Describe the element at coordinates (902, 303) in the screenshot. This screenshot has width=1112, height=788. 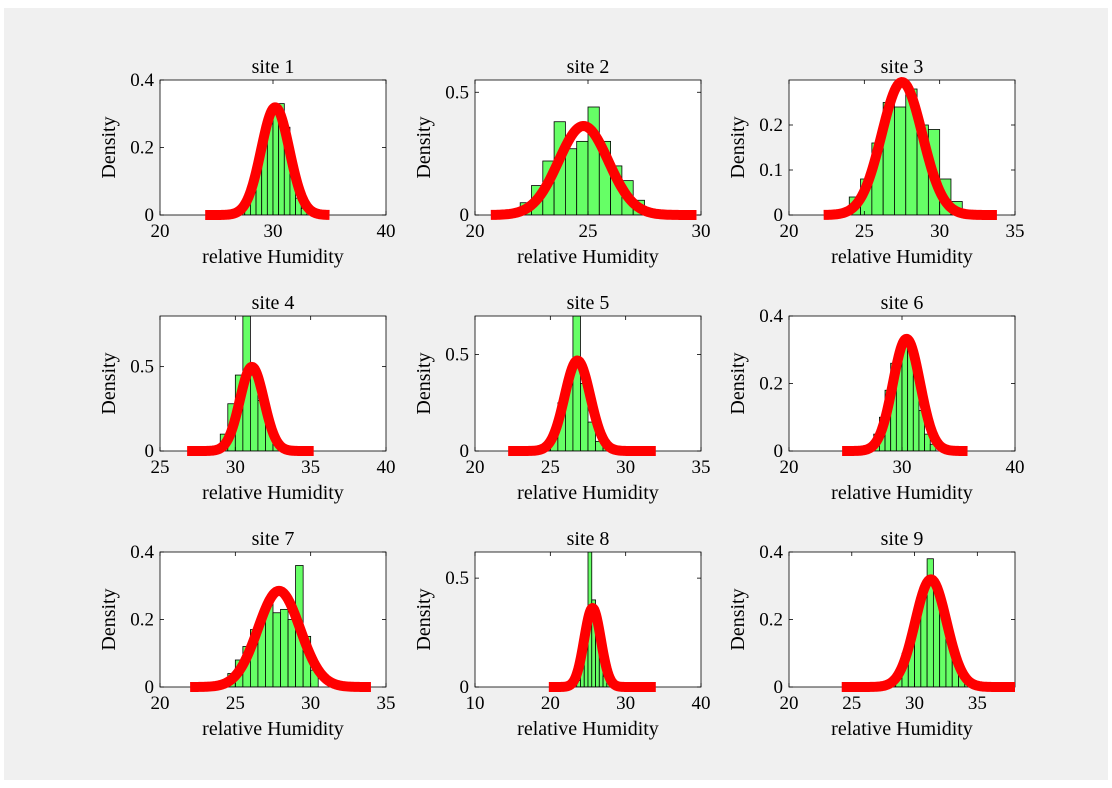
I see `subplot-title: site 6` at that location.